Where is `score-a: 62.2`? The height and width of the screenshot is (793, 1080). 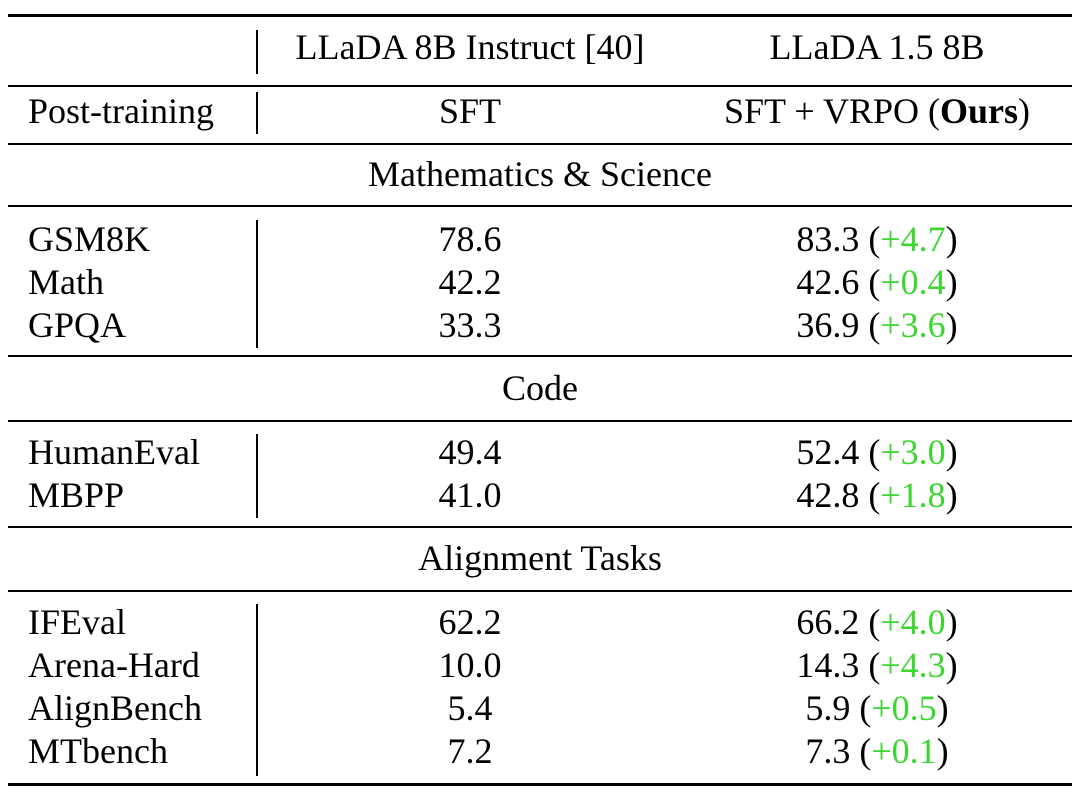 score-a: 62.2 is located at coordinates (470, 622).